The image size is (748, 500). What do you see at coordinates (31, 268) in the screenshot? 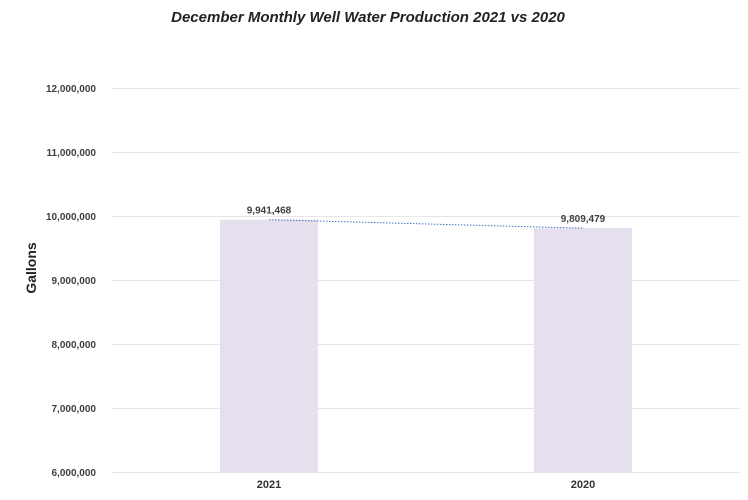
I see `y-axis-title: Gallons` at bounding box center [31, 268].